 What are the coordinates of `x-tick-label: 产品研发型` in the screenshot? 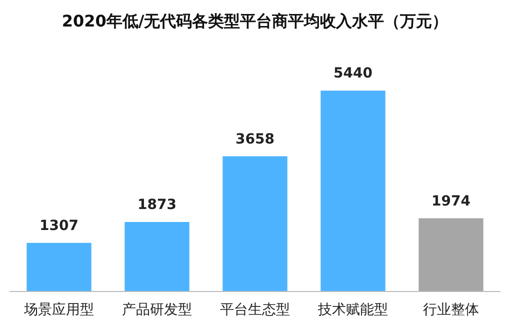 It's located at (157, 310).